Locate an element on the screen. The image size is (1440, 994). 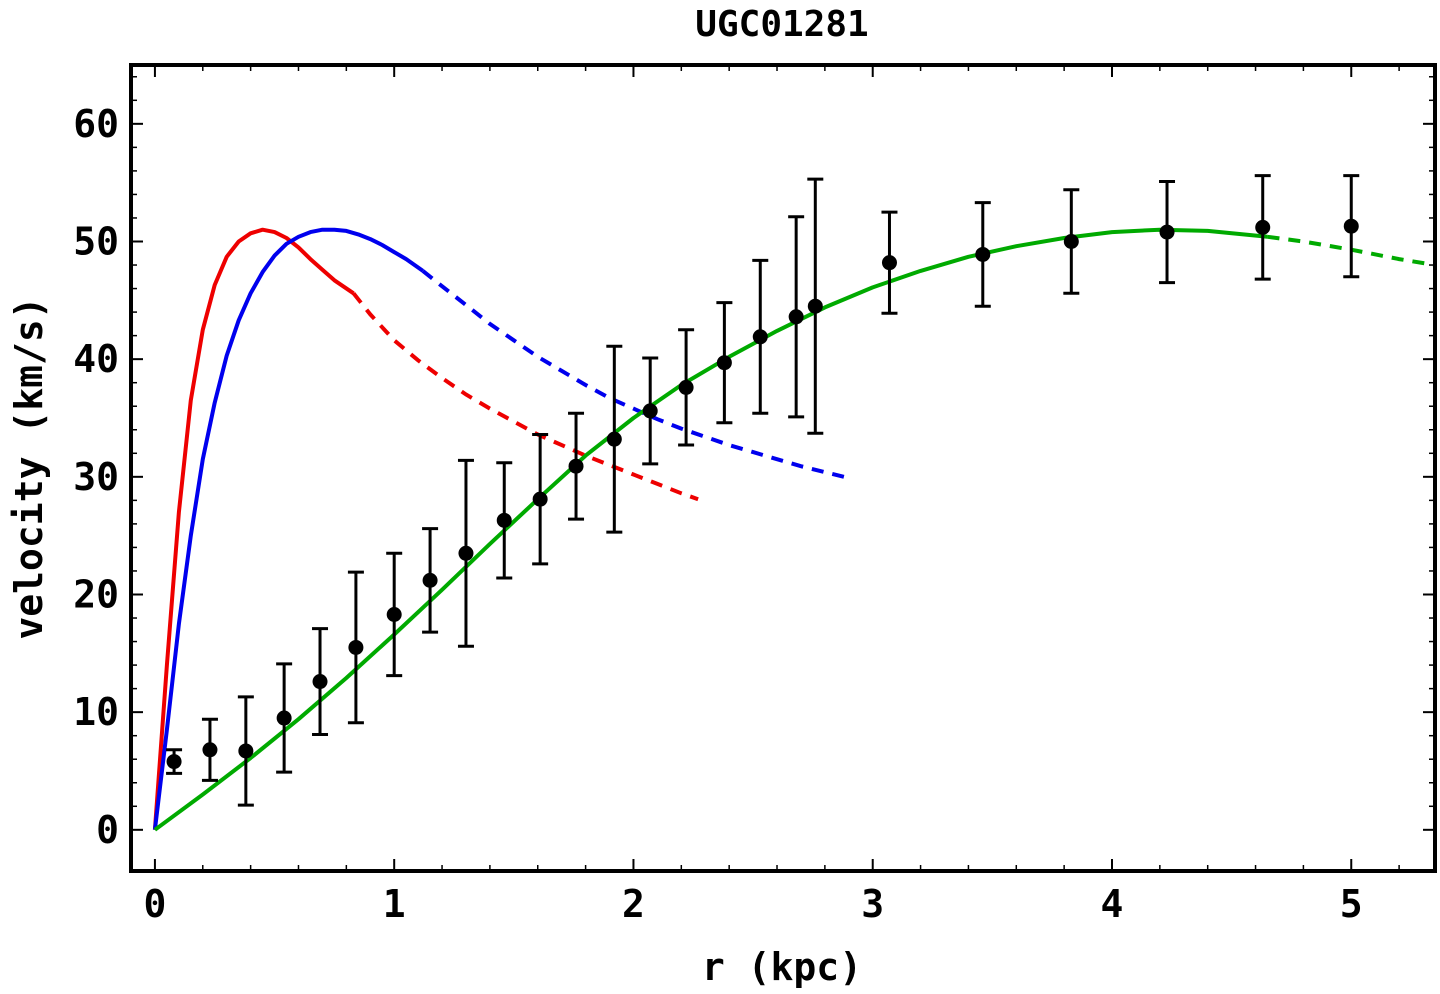
model-curve-1-solid is located at coordinates (253, 528).